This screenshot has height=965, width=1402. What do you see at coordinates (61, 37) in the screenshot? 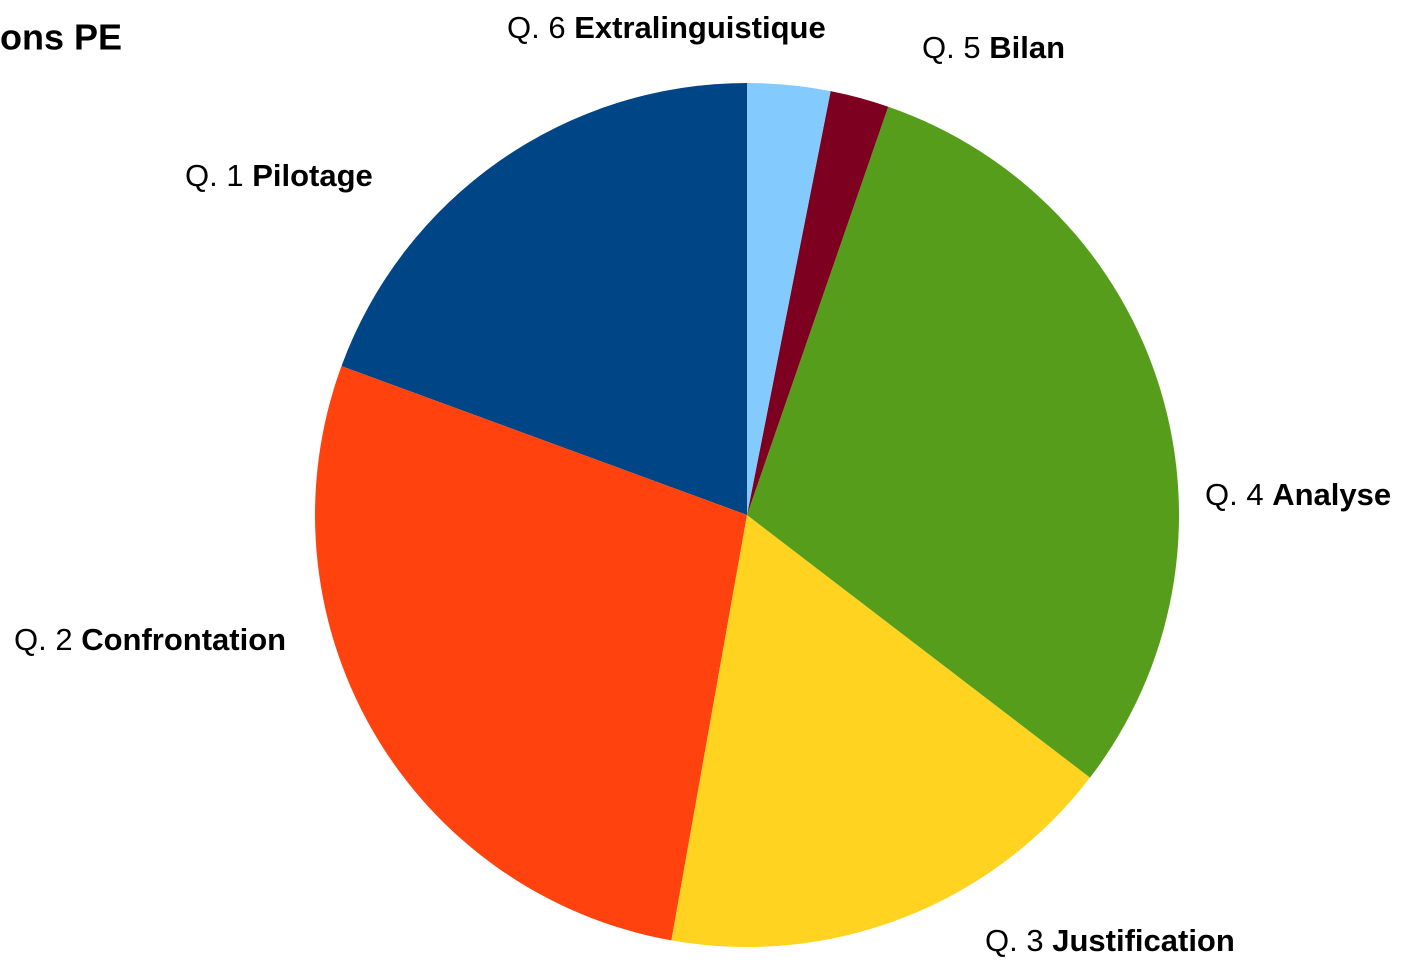
I see `chart-title: ons PE` at bounding box center [61, 37].